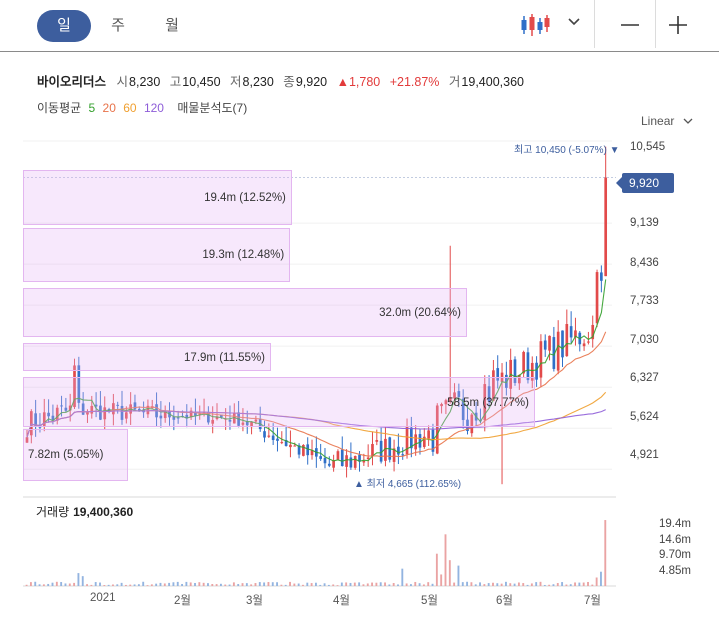  What do you see at coordinates (122, 82) in the screenshot?
I see `open-label: 시` at bounding box center [122, 82].